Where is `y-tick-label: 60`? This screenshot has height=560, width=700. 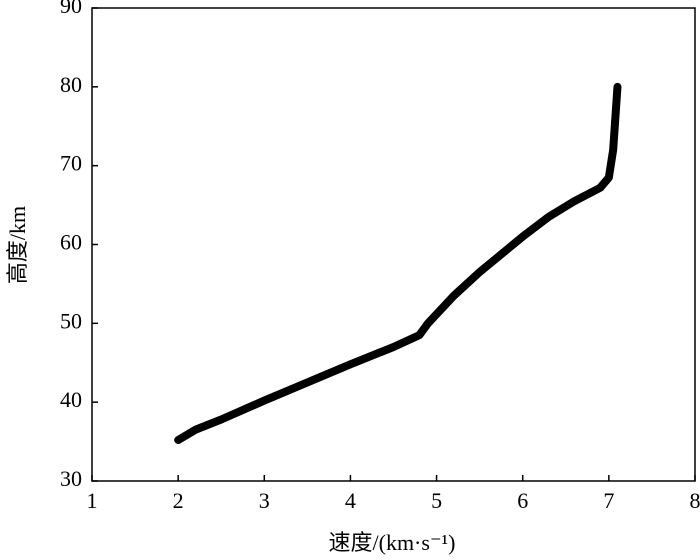 y-tick-label: 60 is located at coordinates (71, 242).